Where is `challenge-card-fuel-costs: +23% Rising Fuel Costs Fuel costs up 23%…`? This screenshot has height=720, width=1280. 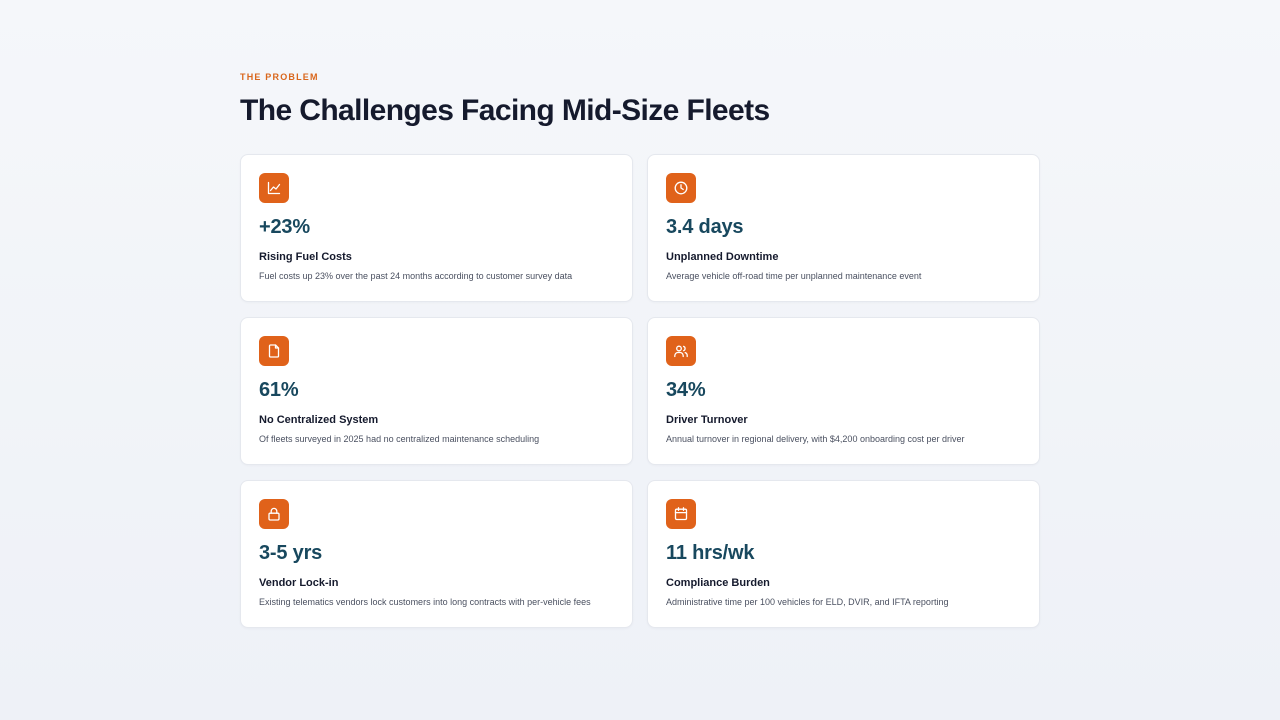 challenge-card-fuel-costs: +23% Rising Fuel Costs Fuel costs up 23%… is located at coordinates (436, 228).